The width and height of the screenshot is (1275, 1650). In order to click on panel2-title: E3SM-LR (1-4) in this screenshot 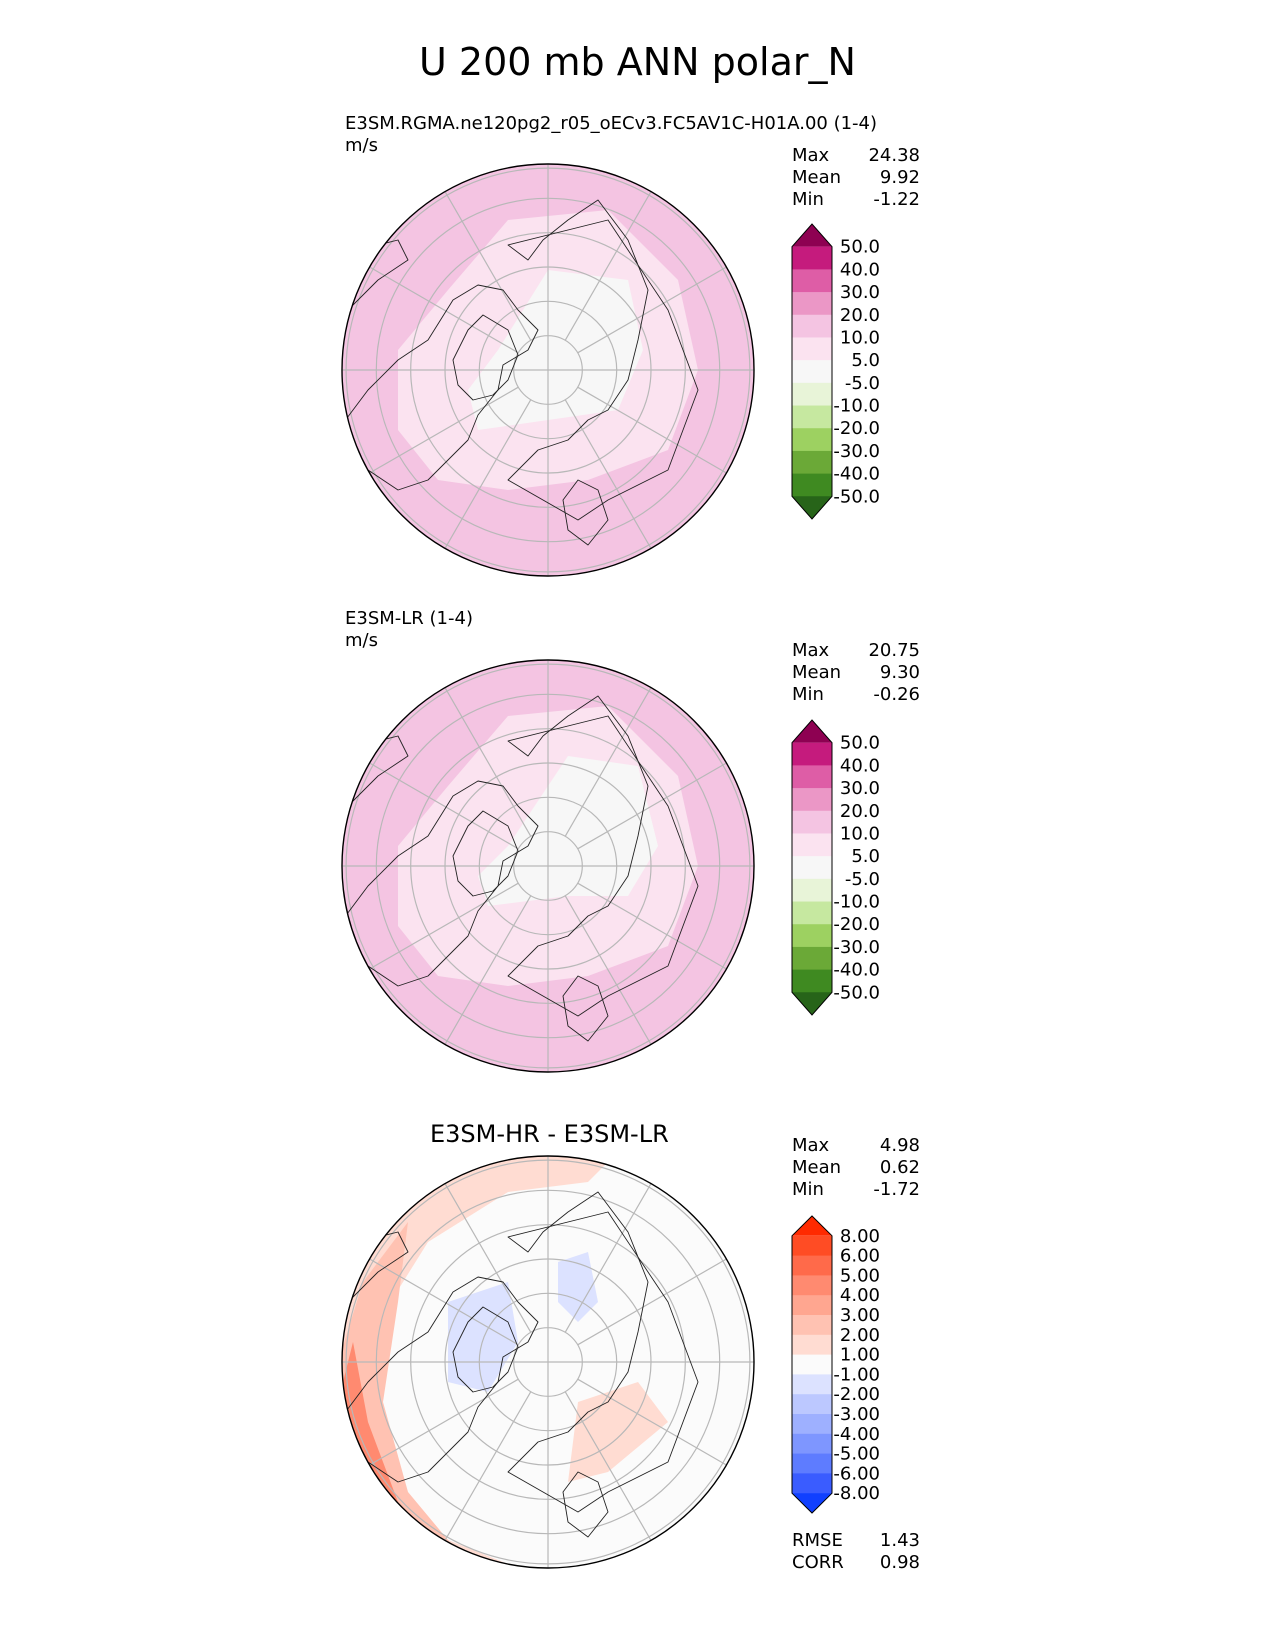, I will do `click(409, 618)`.